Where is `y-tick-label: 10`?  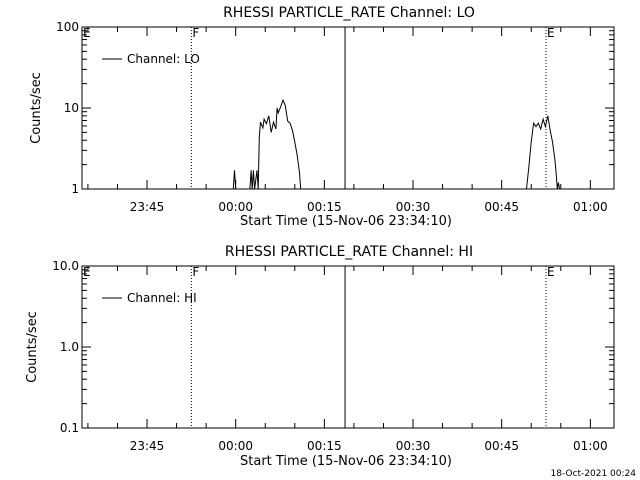
y-tick-label: 10 is located at coordinates (71, 108).